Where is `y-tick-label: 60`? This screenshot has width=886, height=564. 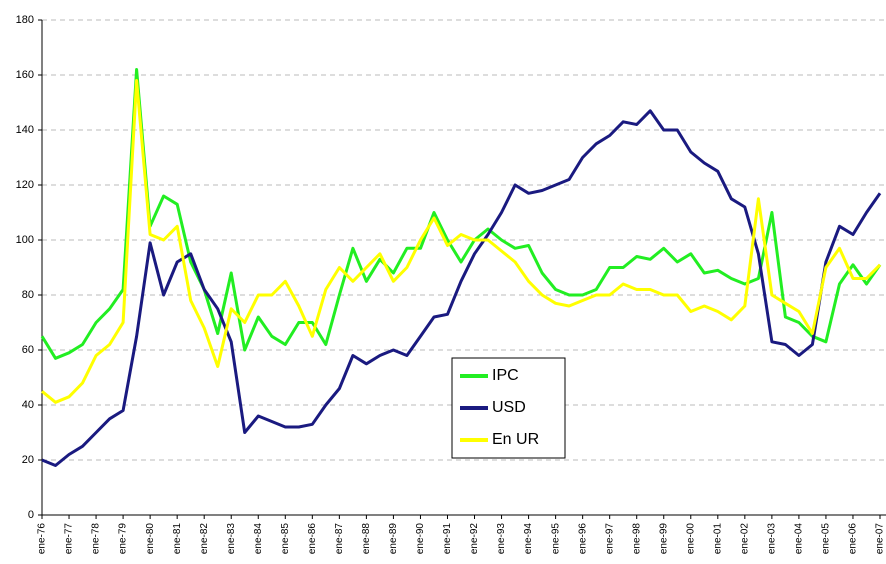 y-tick-label: 60 is located at coordinates (28, 350).